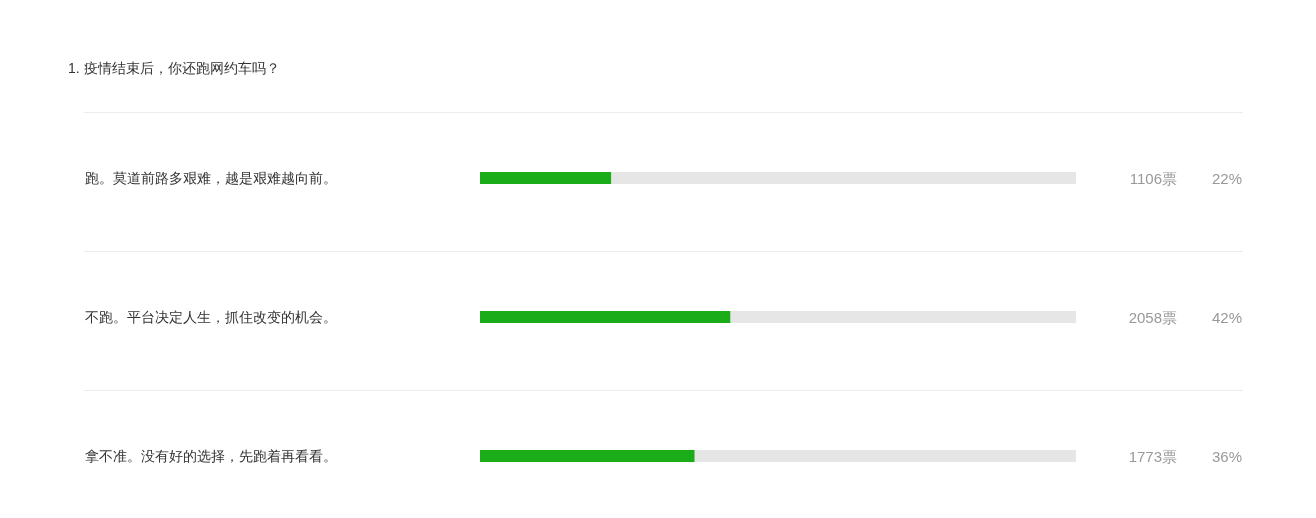 The image size is (1316, 518). What do you see at coordinates (1152, 456) in the screenshot?
I see `annotation: 1773票` at bounding box center [1152, 456].